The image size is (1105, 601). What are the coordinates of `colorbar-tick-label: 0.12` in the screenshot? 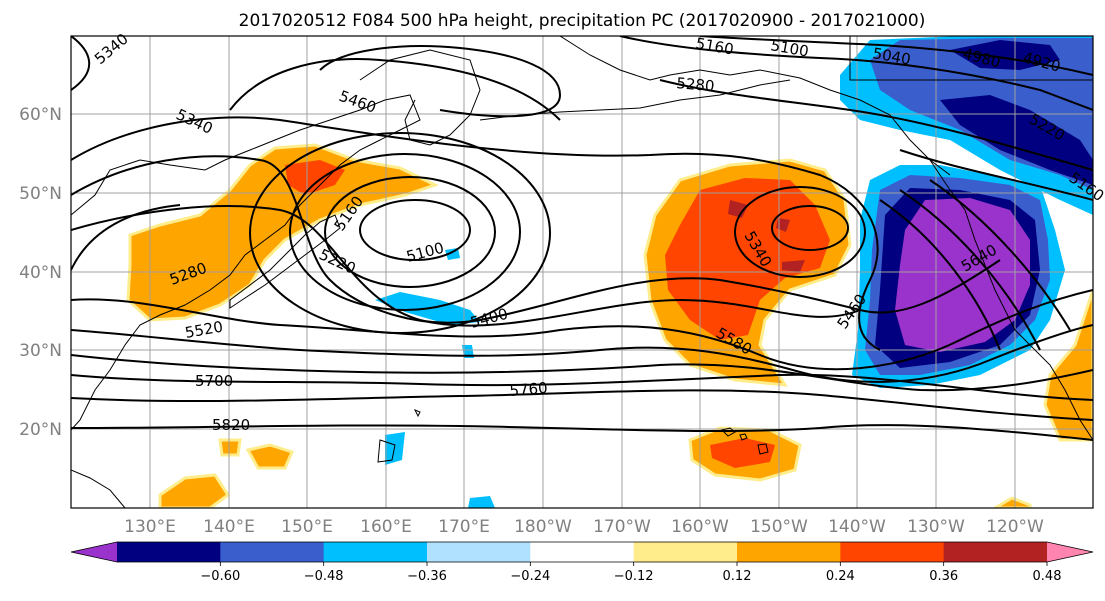 It's located at (737, 576).